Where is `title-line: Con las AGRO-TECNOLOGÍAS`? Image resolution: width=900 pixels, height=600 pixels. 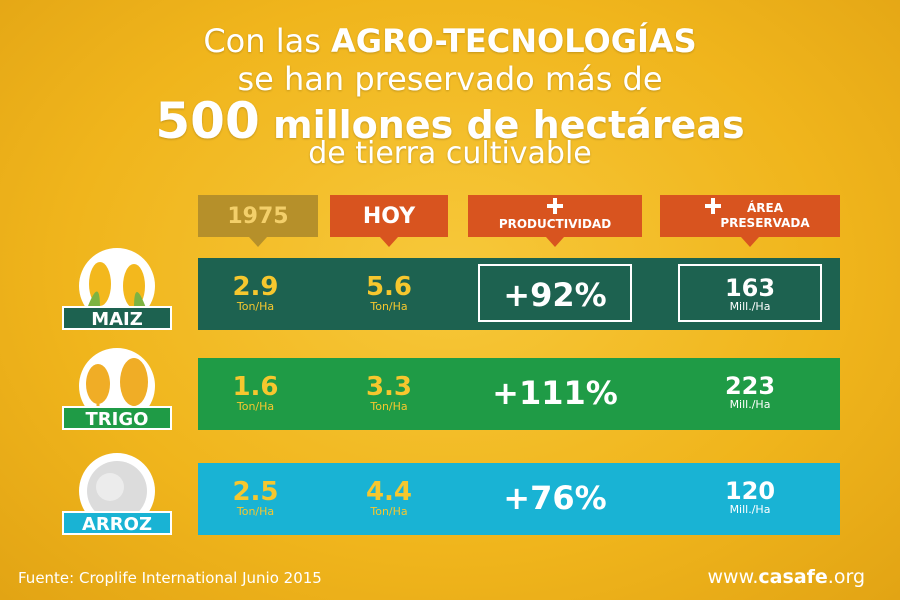
title-line: Con las AGRO-TECNOLOGÍAS is located at coordinates (450, 41).